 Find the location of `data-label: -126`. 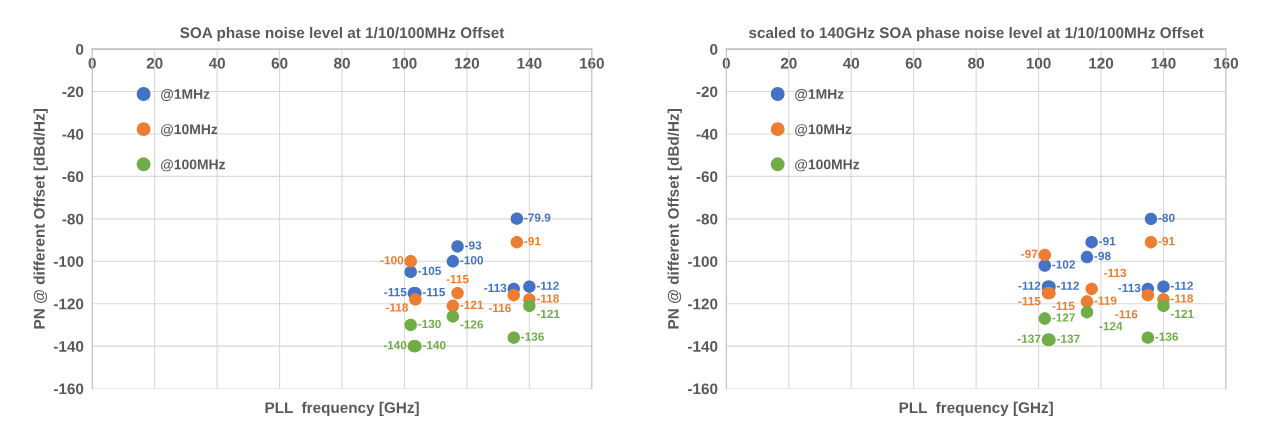

data-label: -126 is located at coordinates (472, 324).